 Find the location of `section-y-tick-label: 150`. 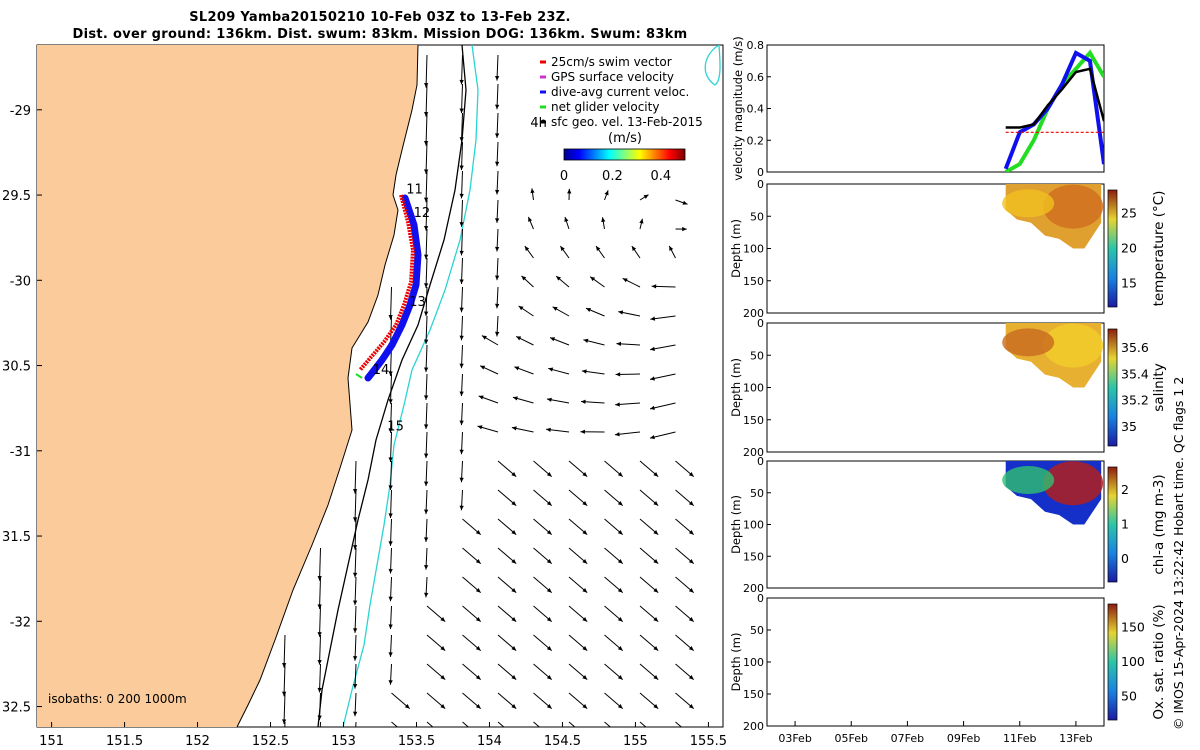

section-y-tick-label: 150 is located at coordinates (753, 556).